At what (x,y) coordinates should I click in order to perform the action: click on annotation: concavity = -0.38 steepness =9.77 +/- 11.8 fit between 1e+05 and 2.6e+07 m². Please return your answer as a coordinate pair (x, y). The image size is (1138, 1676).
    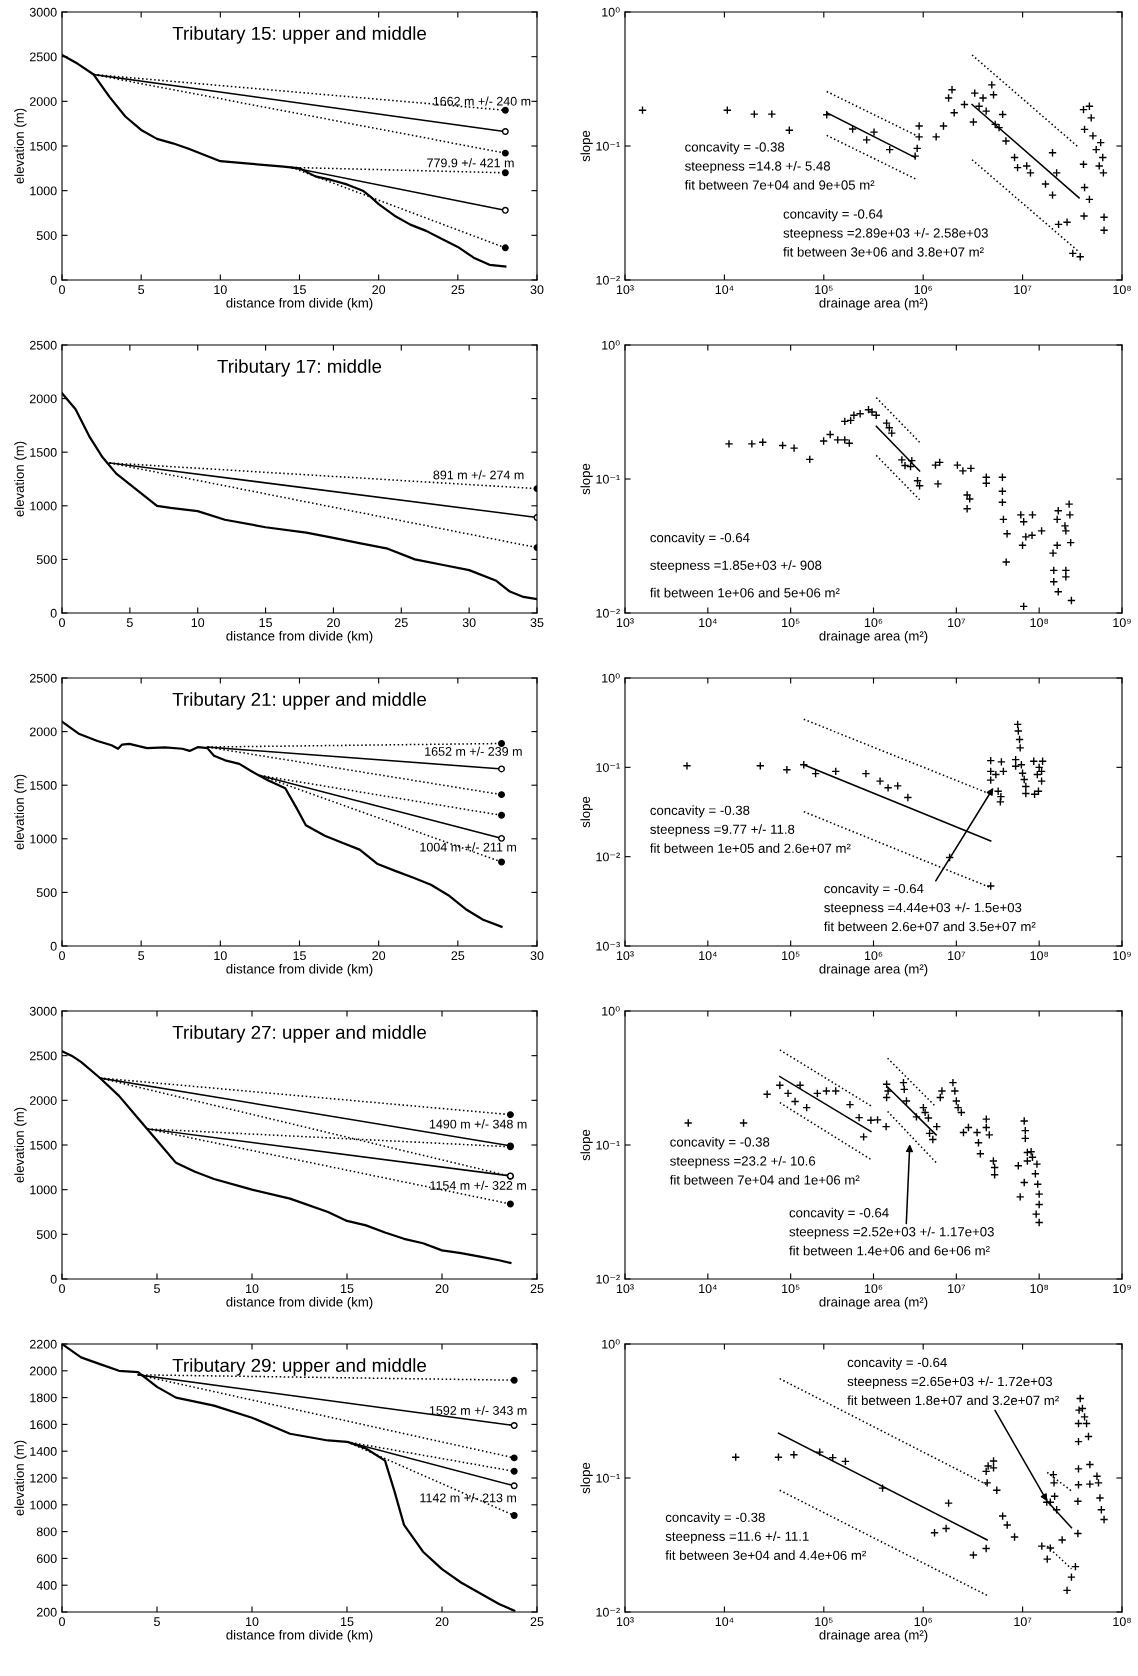
    Looking at the image, I should click on (750, 829).